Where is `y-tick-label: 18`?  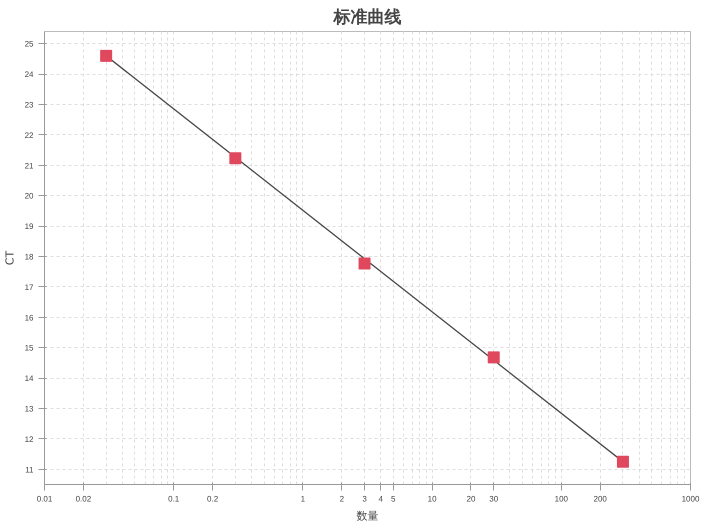
y-tick-label: 18 is located at coordinates (29, 257).